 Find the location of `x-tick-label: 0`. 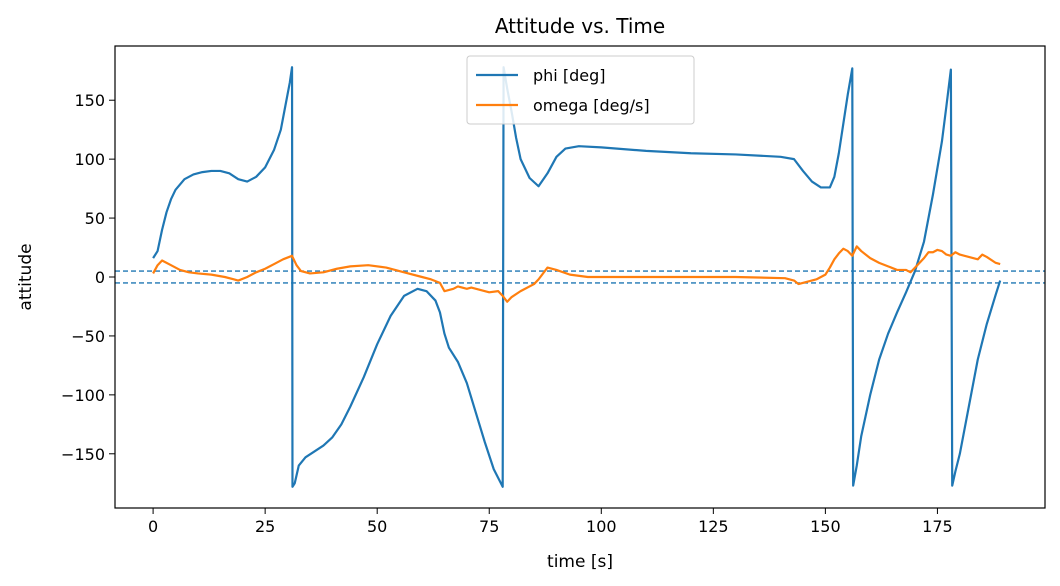

x-tick-label: 0 is located at coordinates (153, 526).